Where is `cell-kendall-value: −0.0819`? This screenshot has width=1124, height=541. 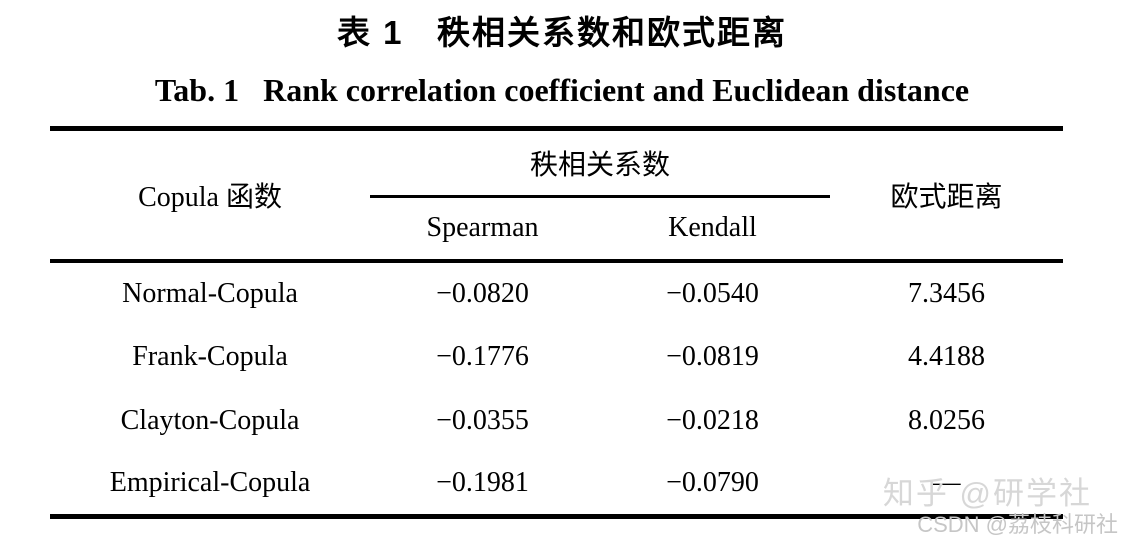 cell-kendall-value: −0.0819 is located at coordinates (712, 356).